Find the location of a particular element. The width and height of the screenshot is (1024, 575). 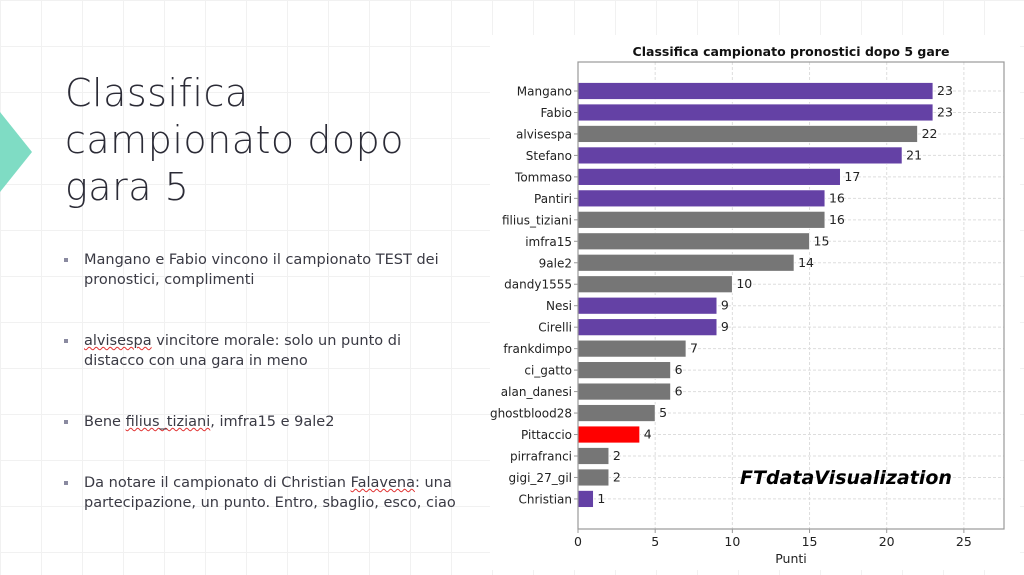

x-tick-label: 15 is located at coordinates (810, 541).